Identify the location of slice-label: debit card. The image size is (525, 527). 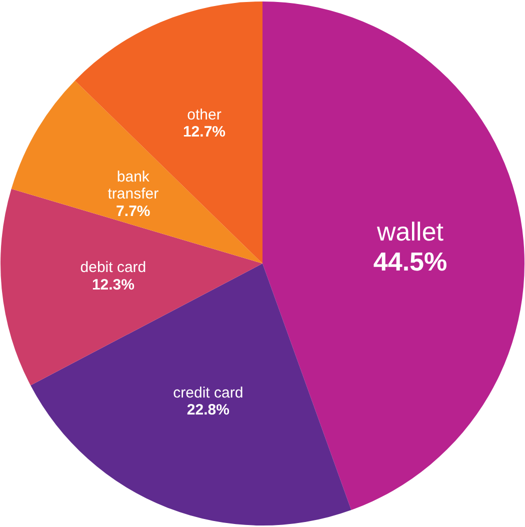
(113, 267).